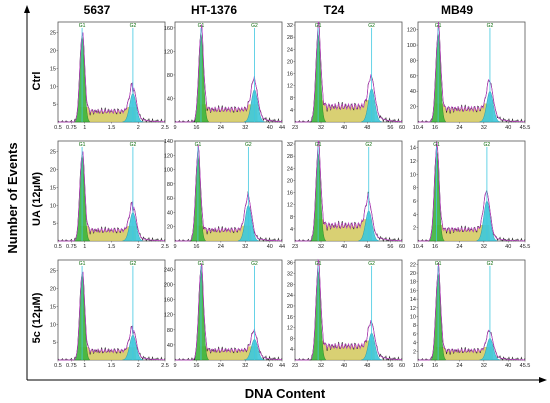  Describe the element at coordinates (170, 346) in the screenshot. I see `y-tick-label: 40` at that location.